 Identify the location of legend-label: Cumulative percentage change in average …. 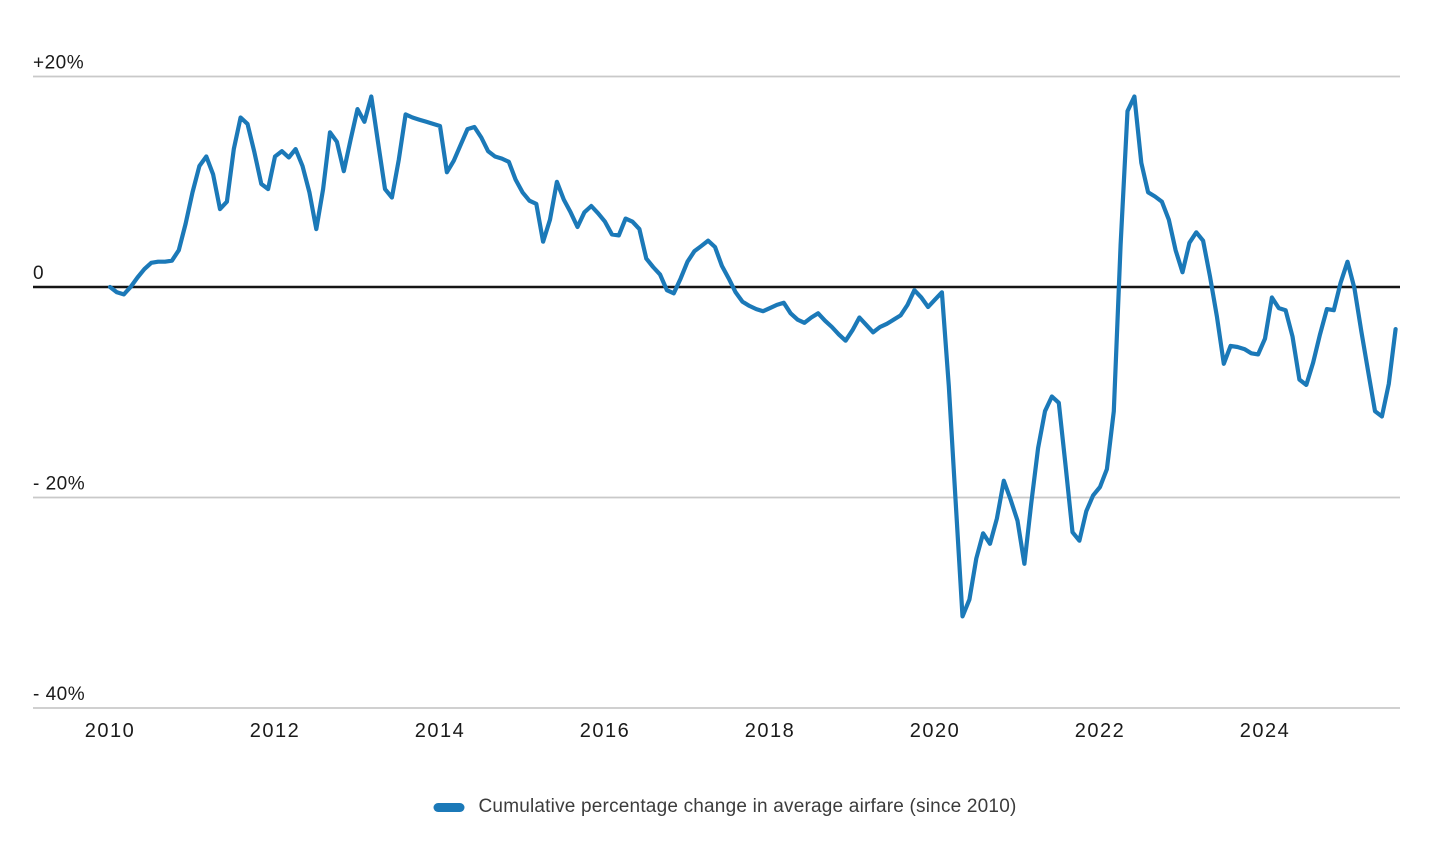
(747, 806).